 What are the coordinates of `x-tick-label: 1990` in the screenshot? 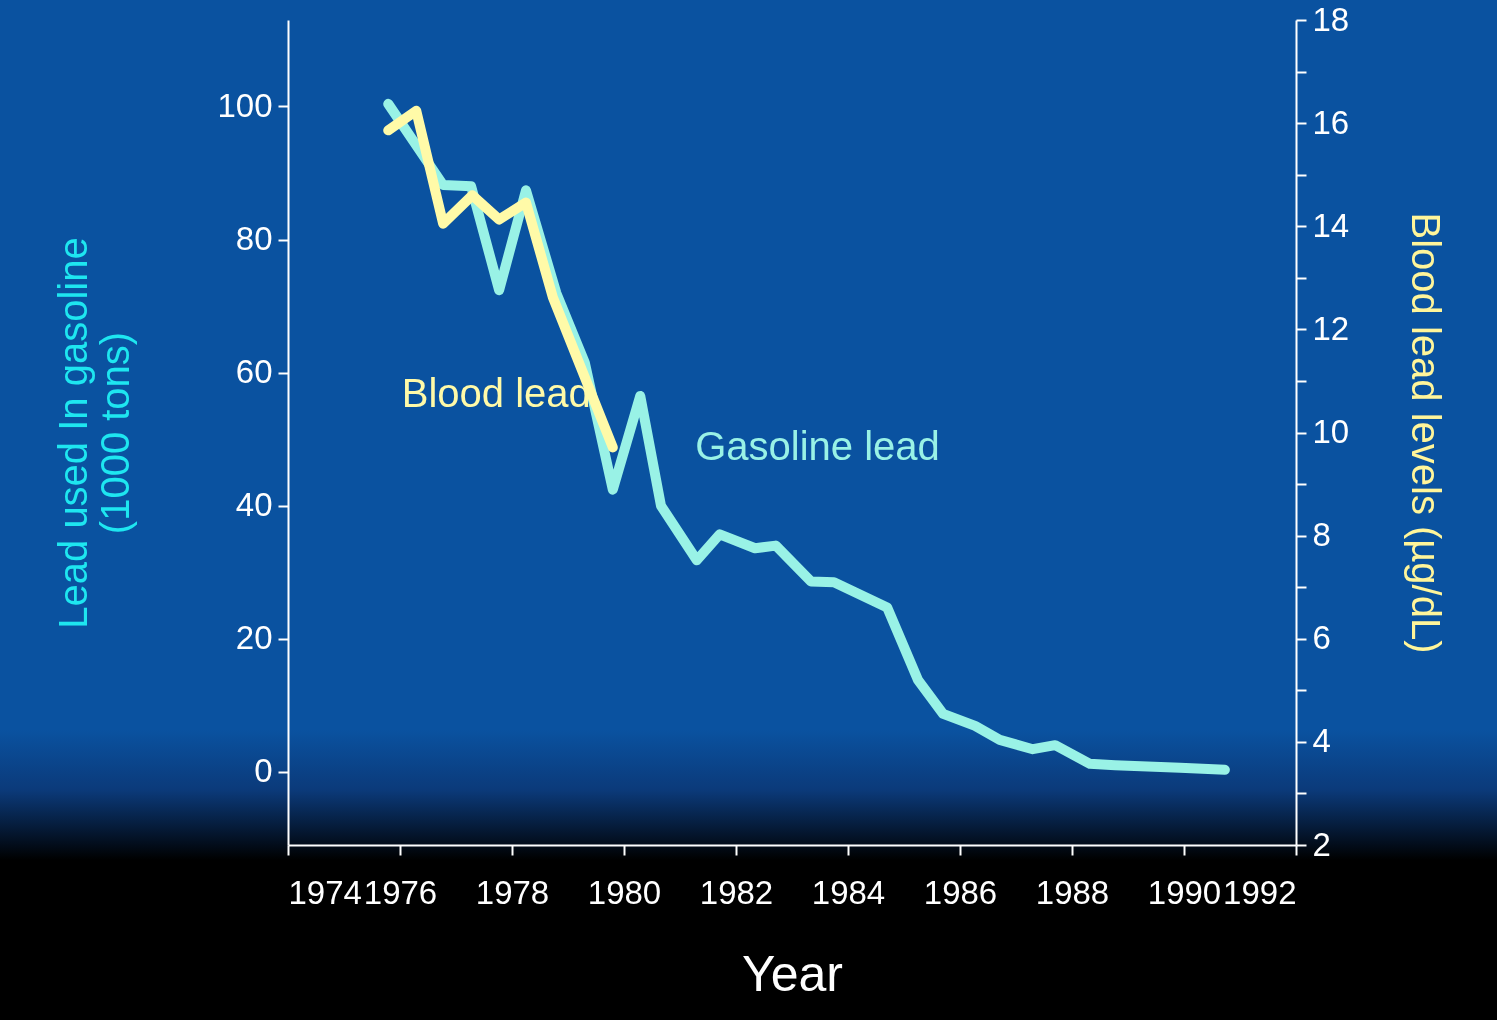 It's located at (1184, 892).